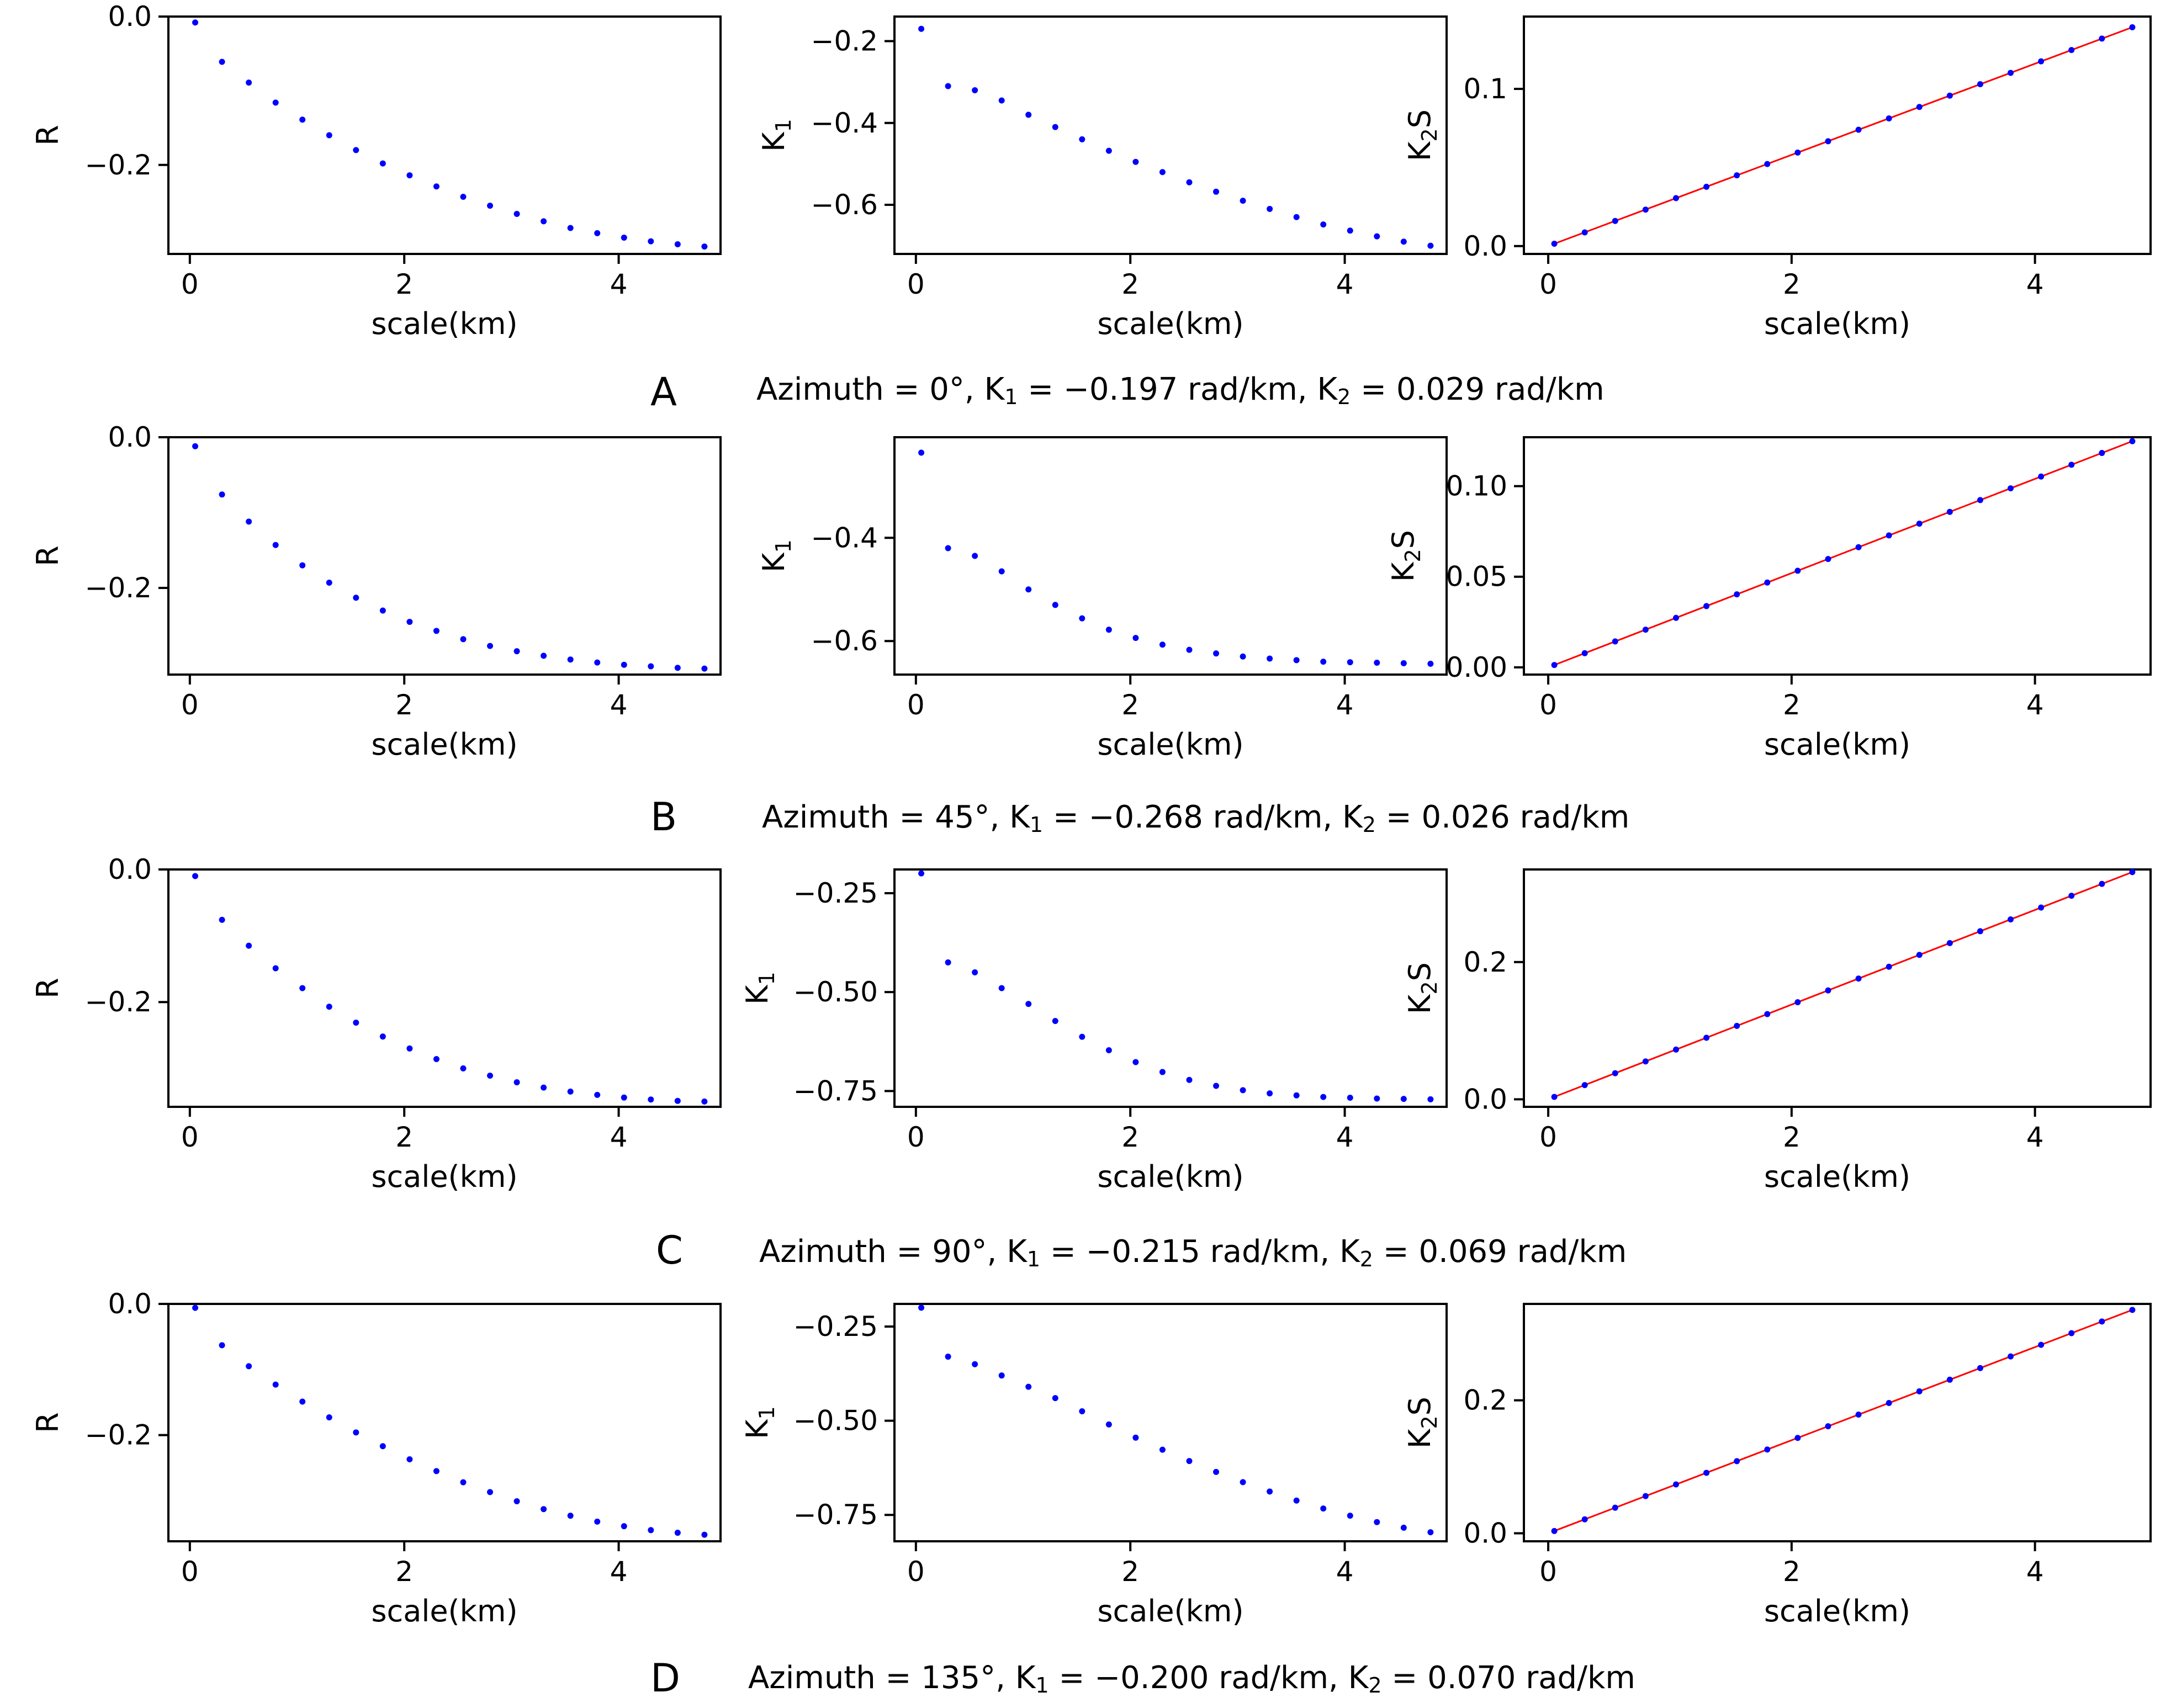 This screenshot has width=2171, height=1708. What do you see at coordinates (1145, 817) in the screenshot?
I see `k1-value: −0.268` at bounding box center [1145, 817].